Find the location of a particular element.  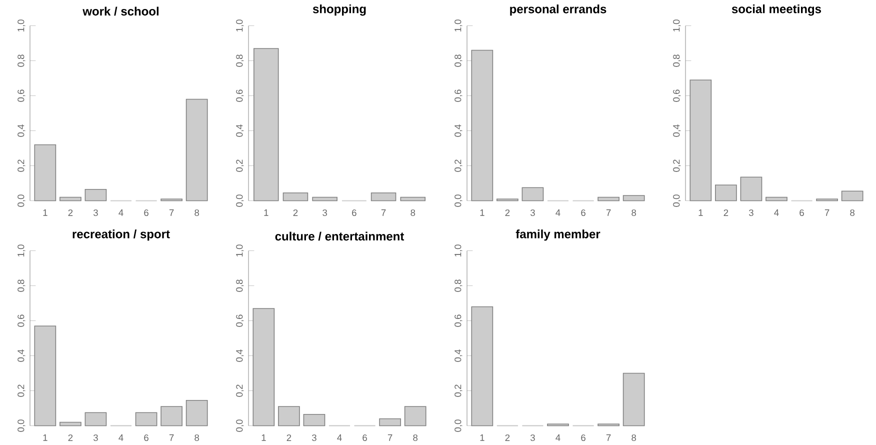

chart-title: culture / entertainment is located at coordinates (339, 236).